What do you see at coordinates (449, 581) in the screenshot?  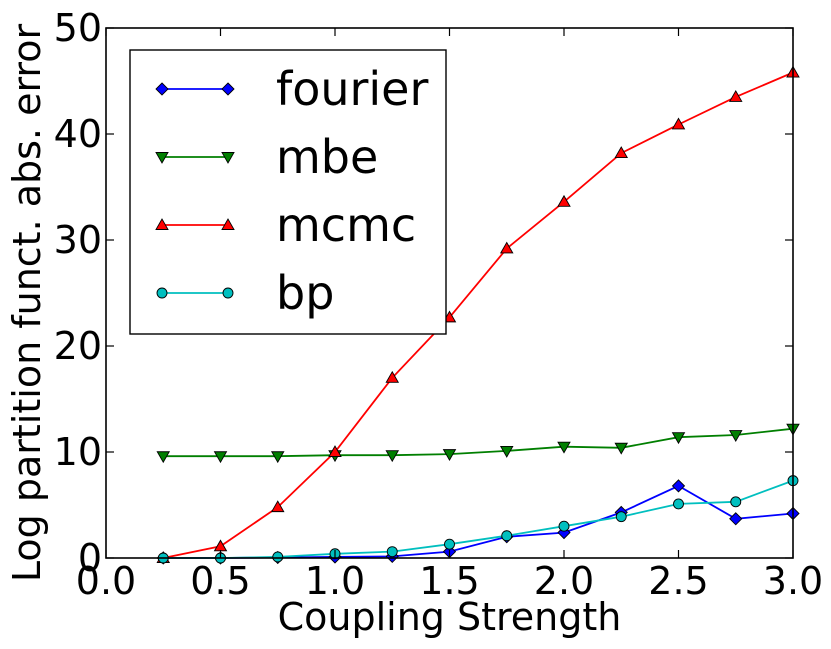 I see `x-tick-label: 1.5` at bounding box center [449, 581].